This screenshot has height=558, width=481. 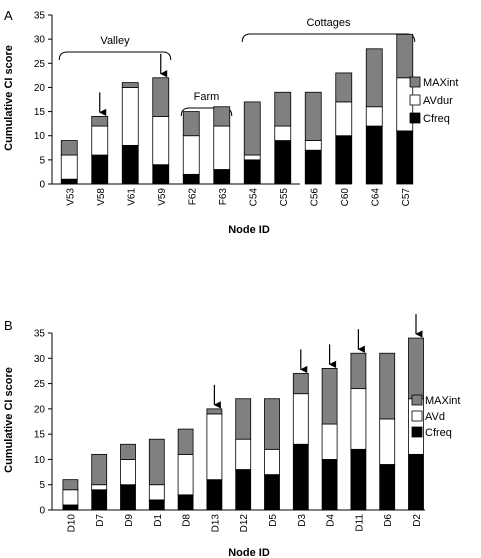 What do you see at coordinates (131, 197) in the screenshot?
I see `x-tick-label: V61` at bounding box center [131, 197].